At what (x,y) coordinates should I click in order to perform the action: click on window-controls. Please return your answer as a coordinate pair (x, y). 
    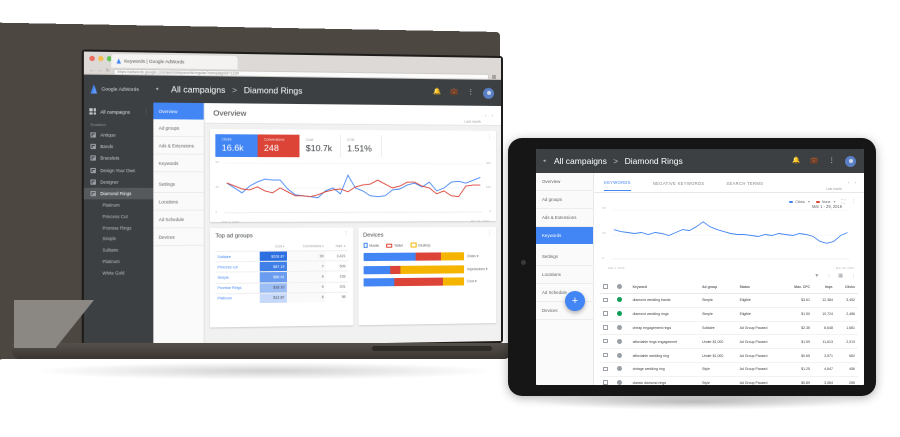
    Looking at the image, I should click on (101, 58).